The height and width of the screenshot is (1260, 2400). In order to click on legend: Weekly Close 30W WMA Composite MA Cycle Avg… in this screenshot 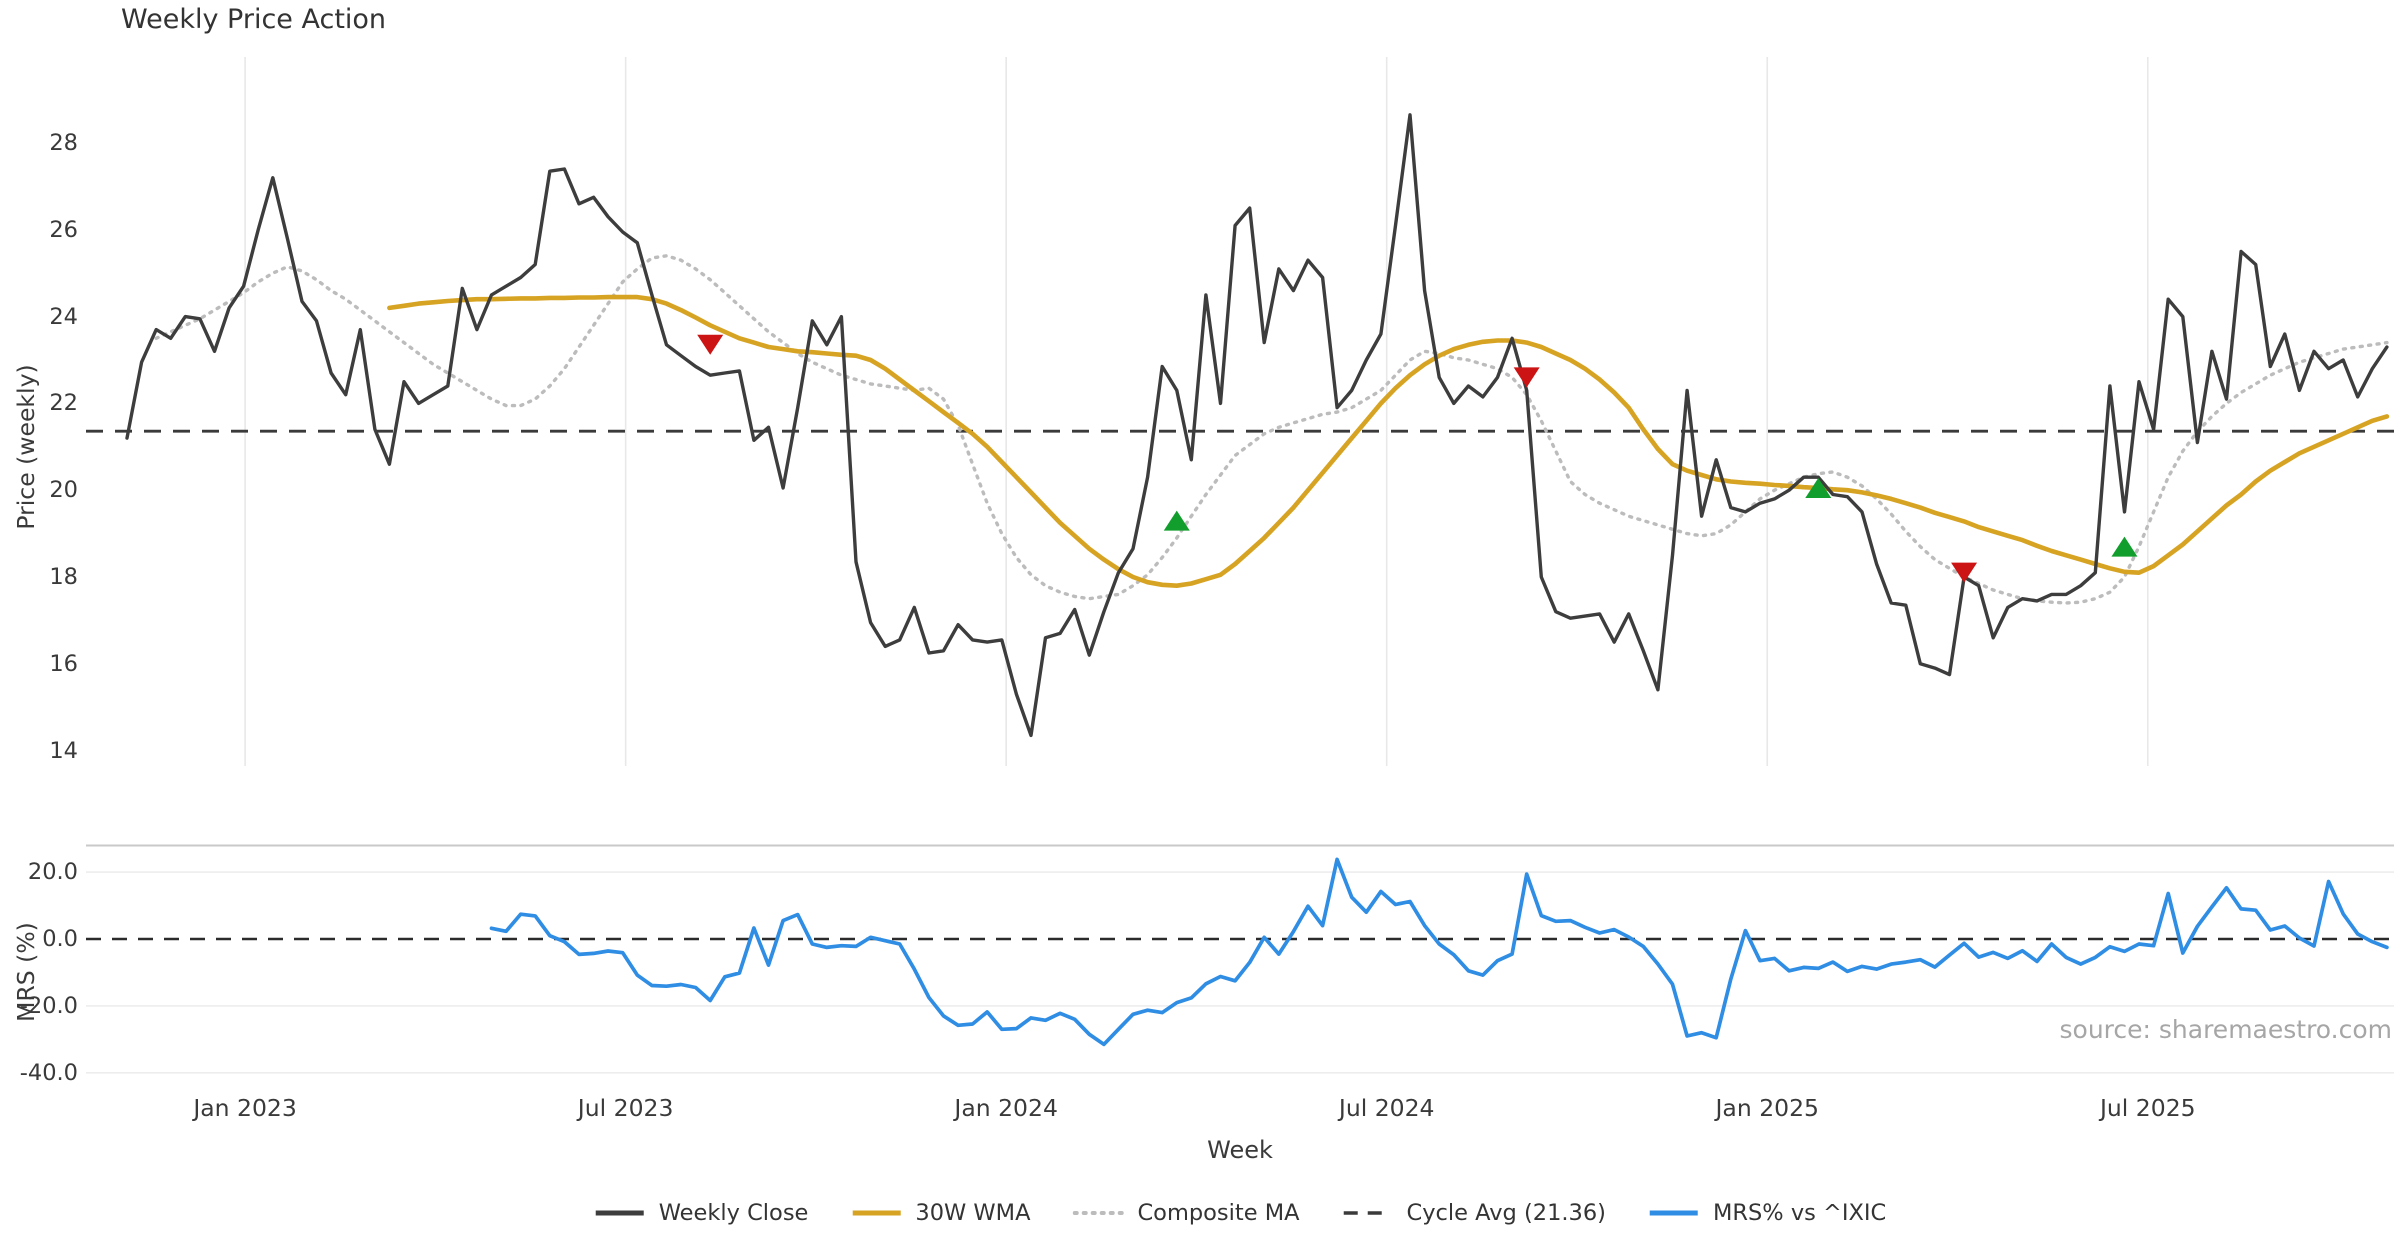, I will do `click(1240, 1213)`.